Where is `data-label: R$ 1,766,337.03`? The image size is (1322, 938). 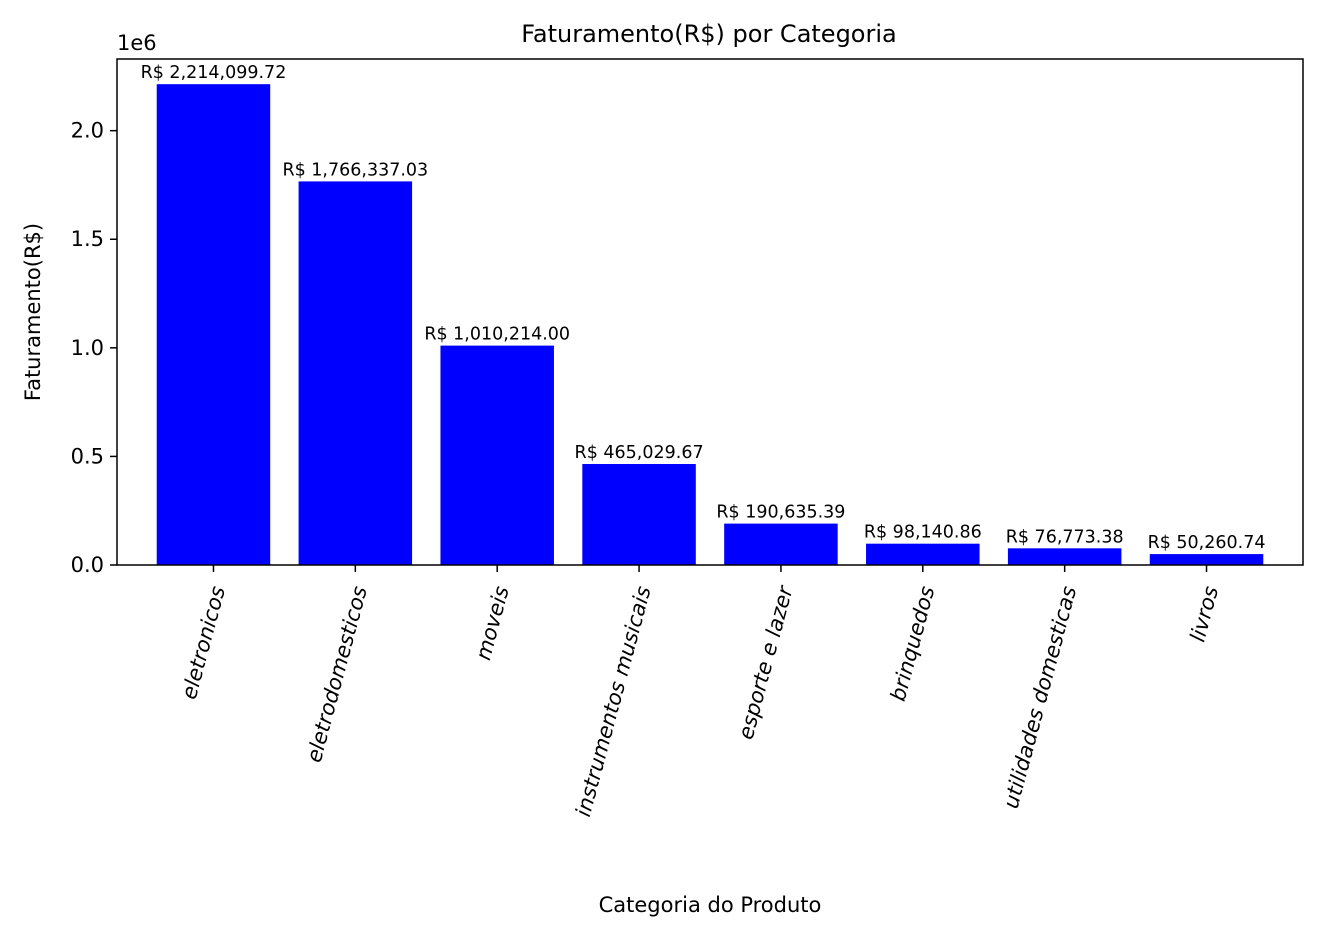
data-label: R$ 1,766,337.03 is located at coordinates (355, 170).